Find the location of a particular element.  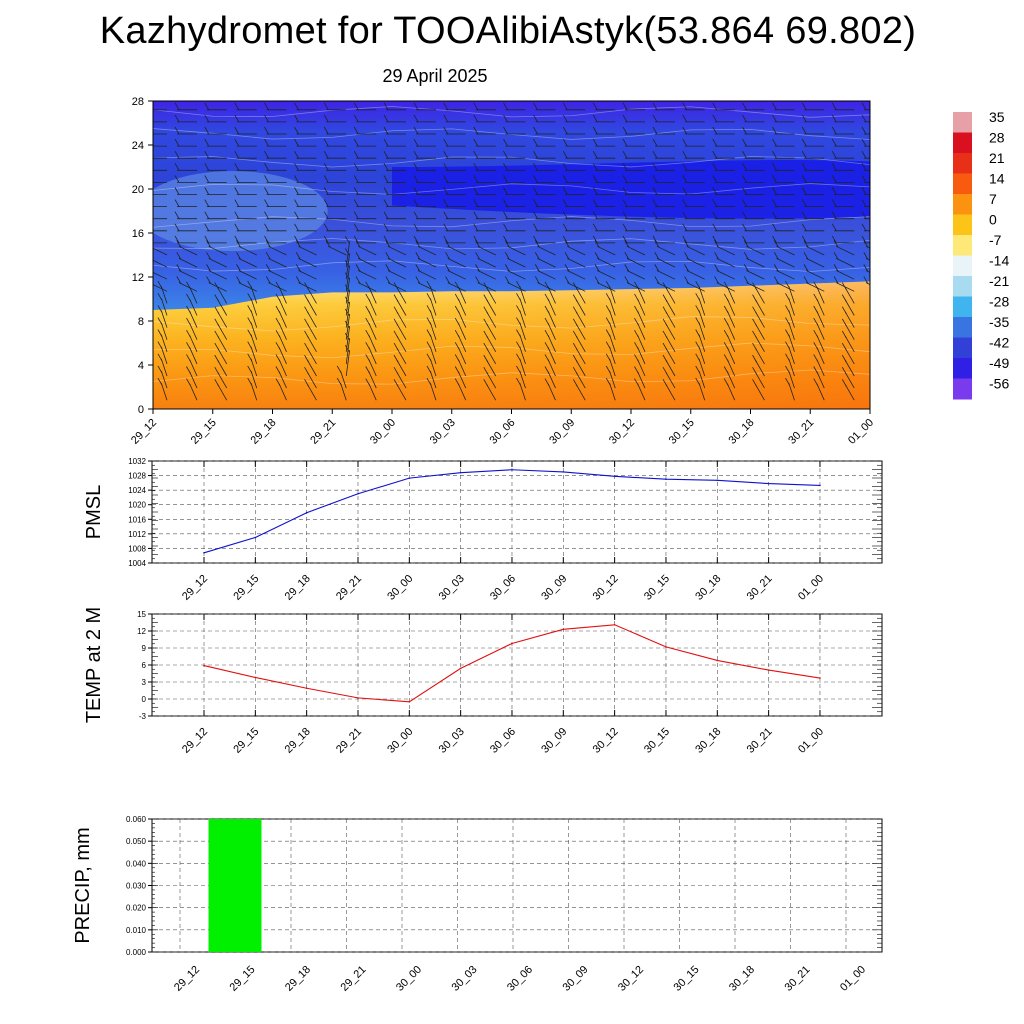

xtick-label: 30_18 is located at coordinates (708, 741).